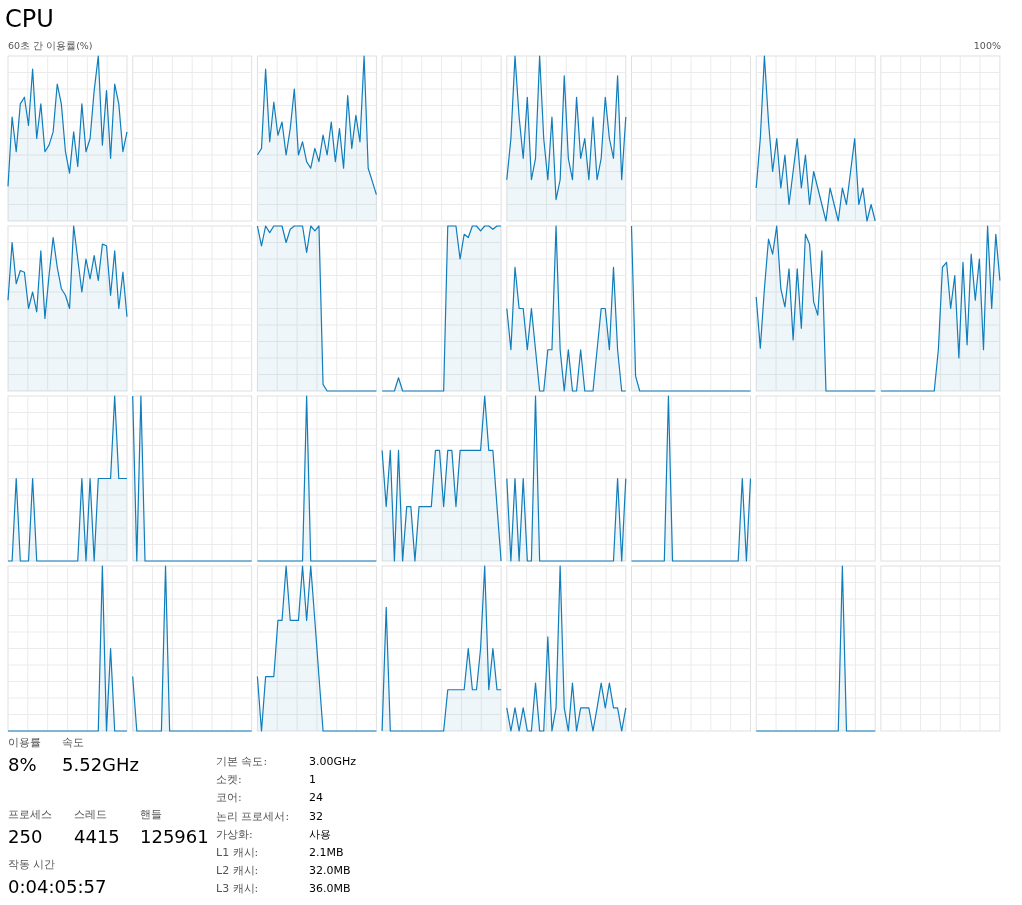  I want to click on text: 이용률, so click(24, 742).